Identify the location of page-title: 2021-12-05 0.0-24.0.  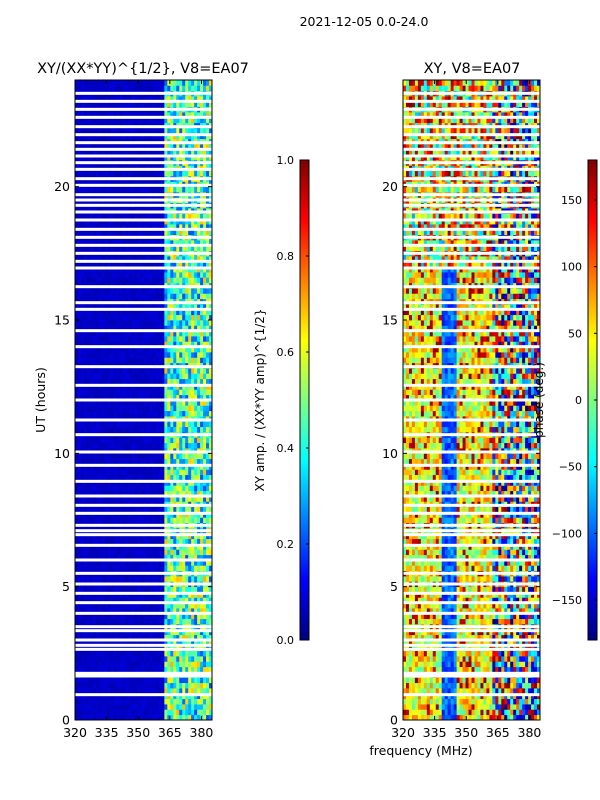
(364, 21).